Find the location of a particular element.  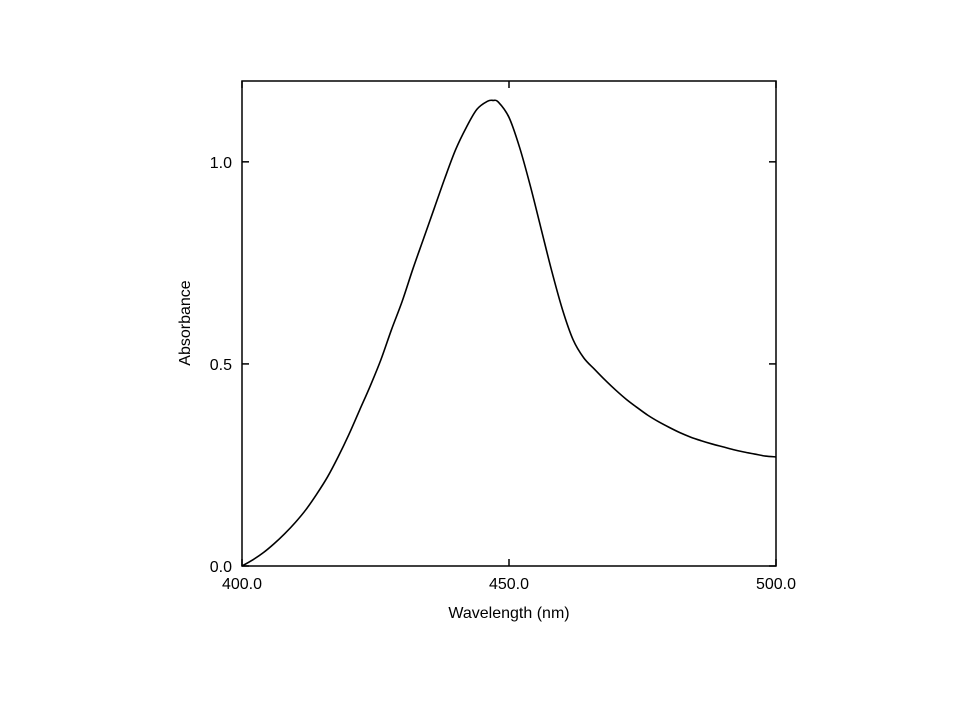

y-axis-label: Absorbance is located at coordinates (185, 322).